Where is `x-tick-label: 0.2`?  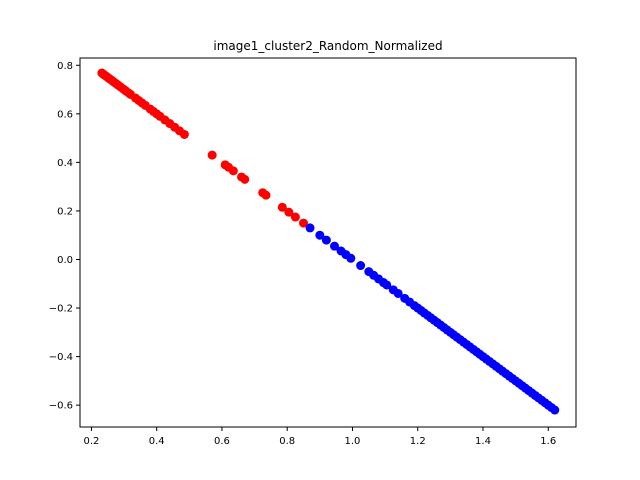 x-tick-label: 0.2 is located at coordinates (91, 441).